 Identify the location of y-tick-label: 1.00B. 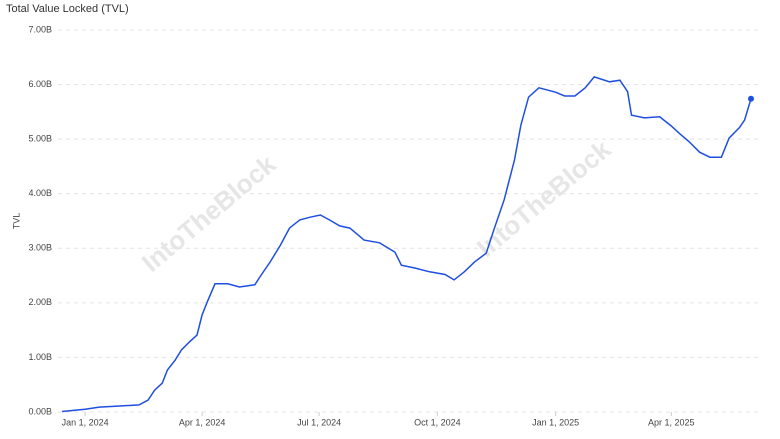
(40, 357).